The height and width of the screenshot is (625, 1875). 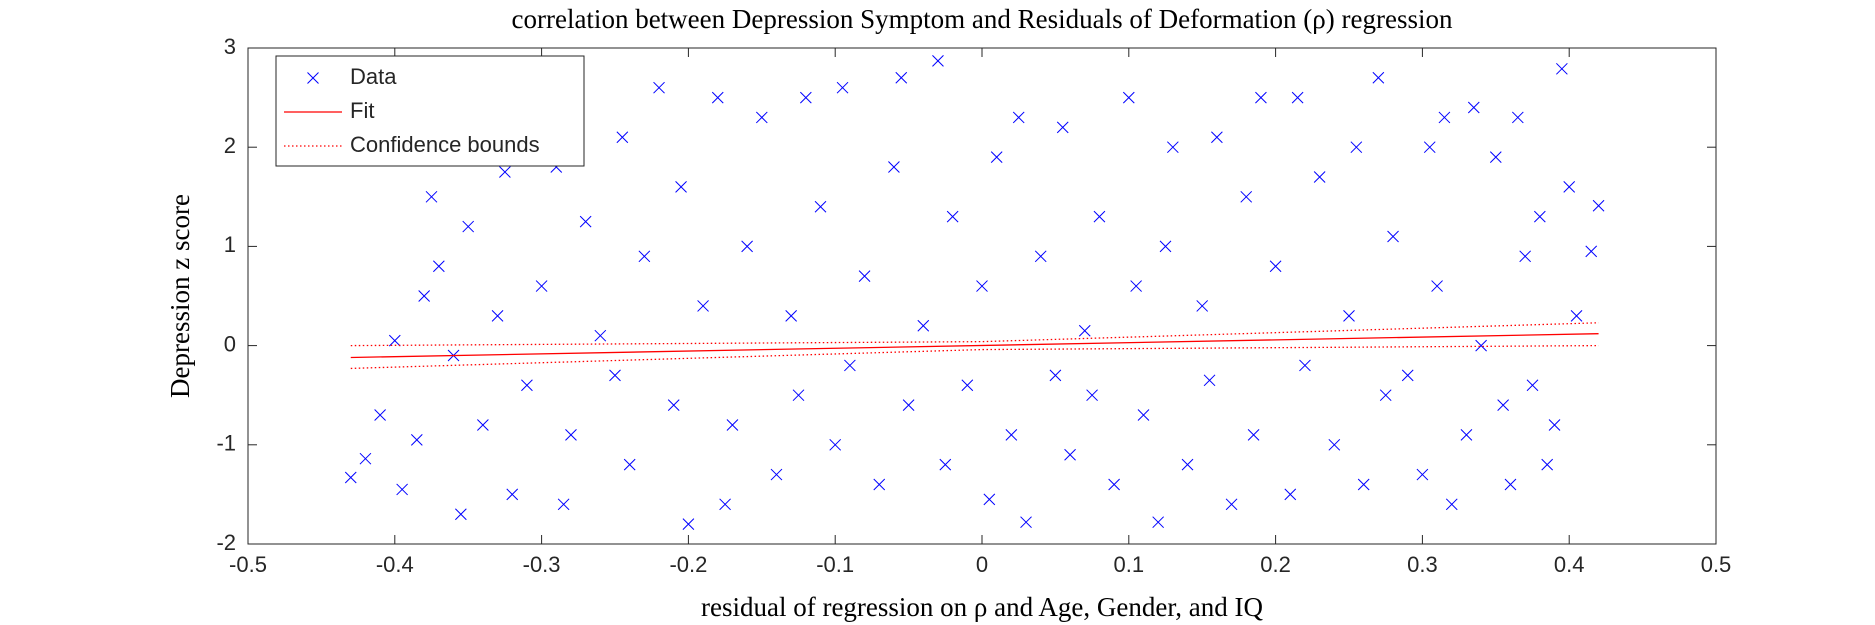 I want to click on x-tick-label: 0.2, so click(x=1275, y=564).